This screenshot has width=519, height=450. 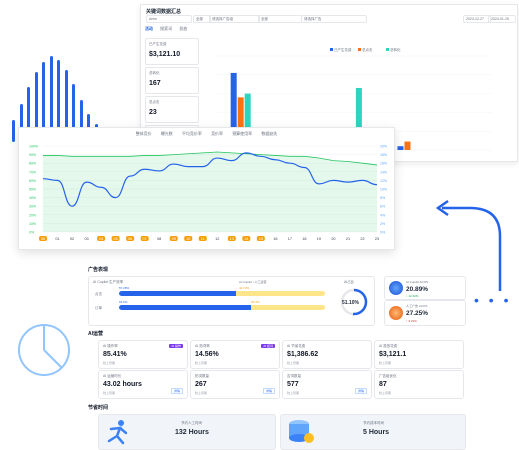 I want to click on kpi-card: 已产生花费 $3,121.10, so click(x=172, y=51).